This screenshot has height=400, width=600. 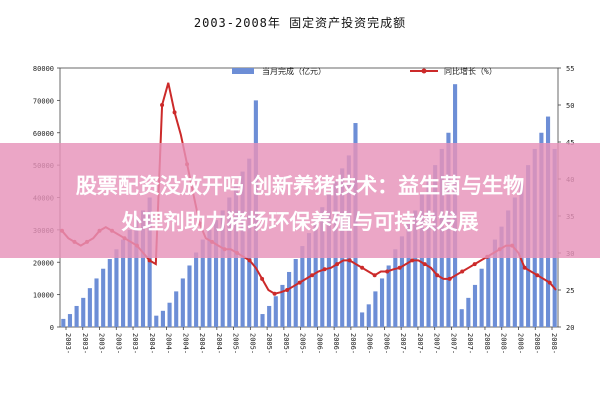 I want to click on y-left-tick-label: 10000, so click(x=43, y=296).